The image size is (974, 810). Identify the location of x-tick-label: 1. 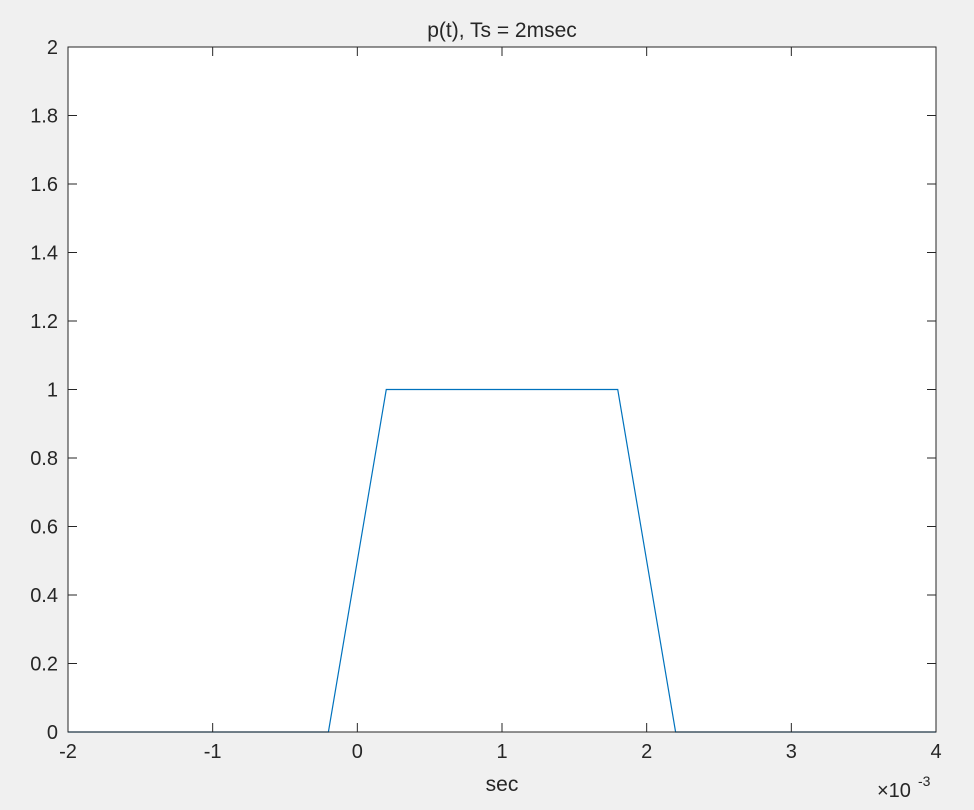
(501, 752).